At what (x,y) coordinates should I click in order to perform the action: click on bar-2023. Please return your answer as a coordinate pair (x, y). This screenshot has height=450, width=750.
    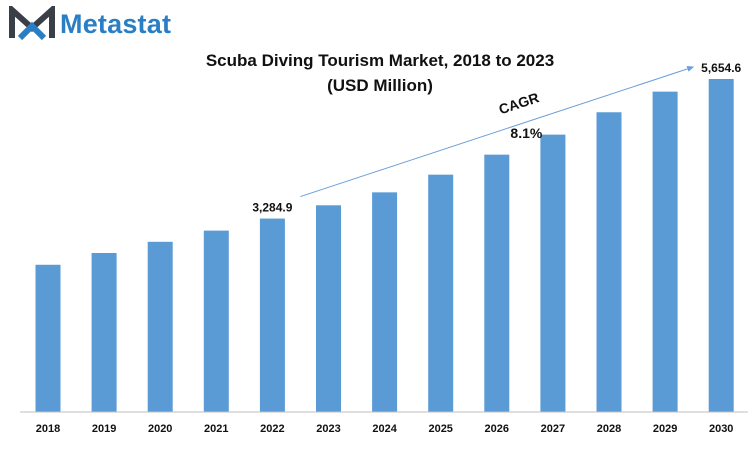
    Looking at the image, I should click on (328, 308).